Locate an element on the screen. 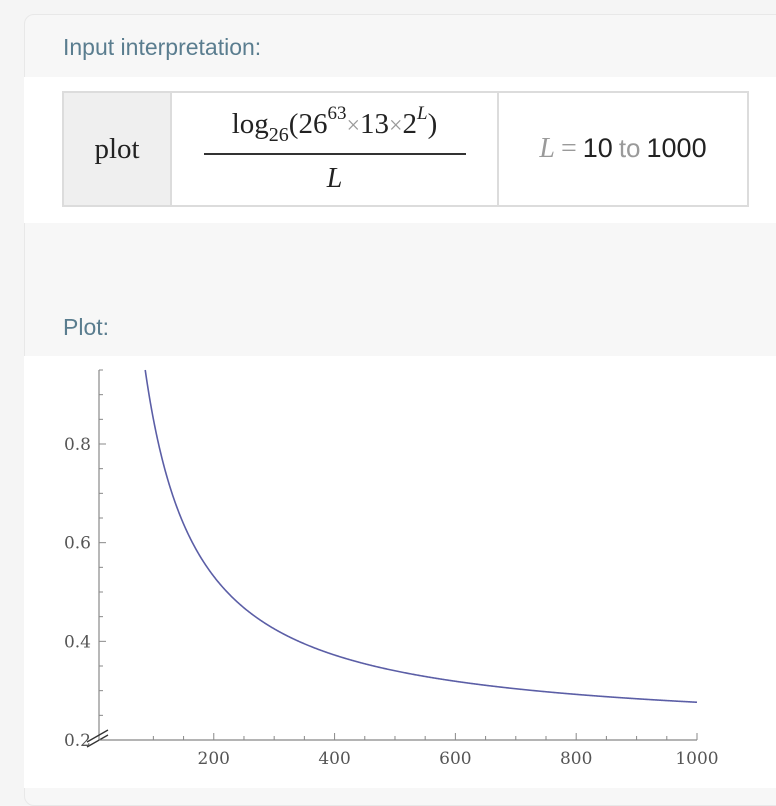  factor: 13 is located at coordinates (374, 124).